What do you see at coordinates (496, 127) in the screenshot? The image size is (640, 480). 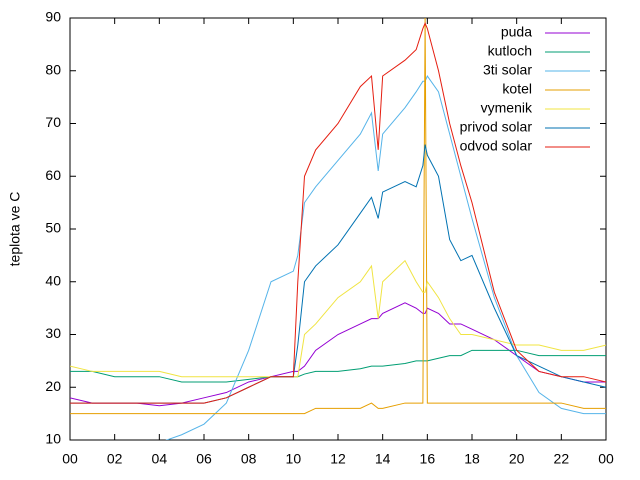 I see `legend-label: privod solar` at bounding box center [496, 127].